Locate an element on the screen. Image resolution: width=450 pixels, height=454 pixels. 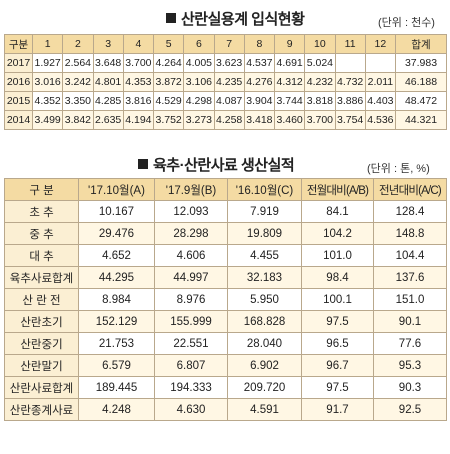
header-cell: 4 is located at coordinates (138, 44).